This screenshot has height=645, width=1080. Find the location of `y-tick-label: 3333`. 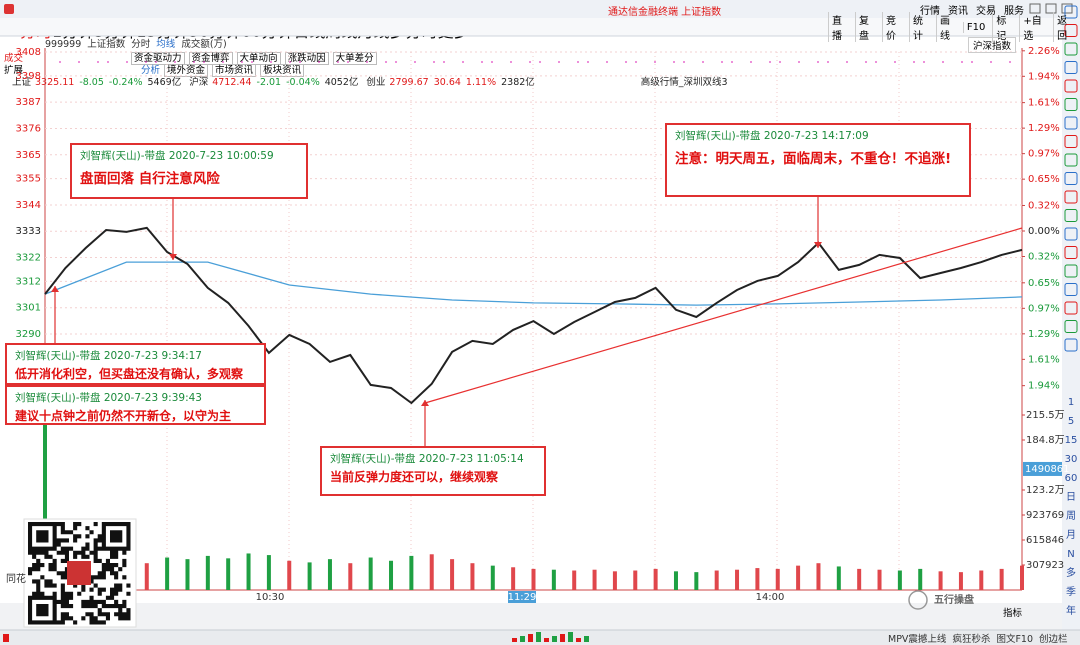

y-tick-label: 3333 is located at coordinates (28, 231).